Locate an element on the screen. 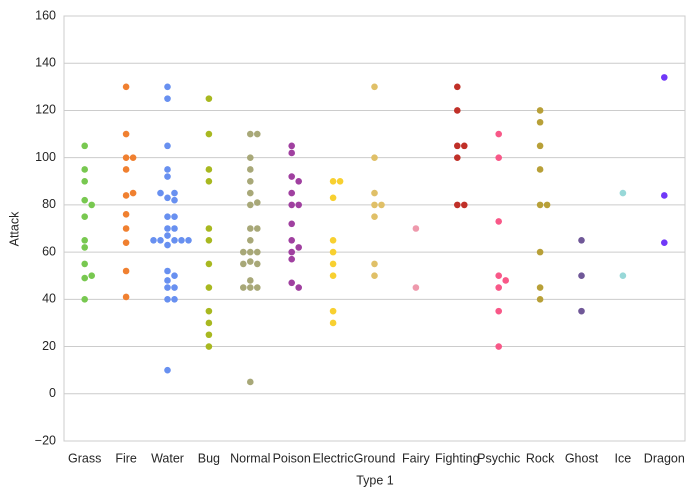 The width and height of the screenshot is (696, 497). x-tick-label: Water is located at coordinates (167, 458).